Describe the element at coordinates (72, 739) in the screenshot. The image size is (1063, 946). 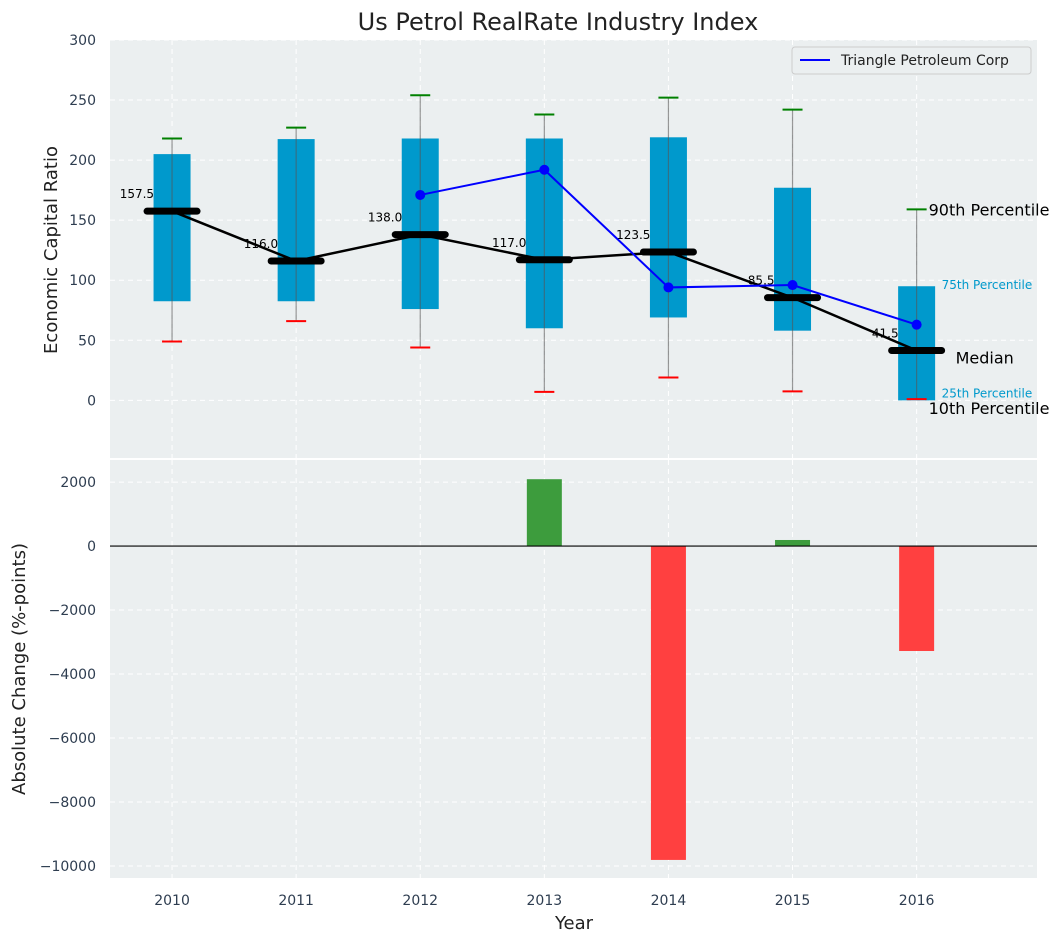
I see `y-tick-label: −6000` at that location.